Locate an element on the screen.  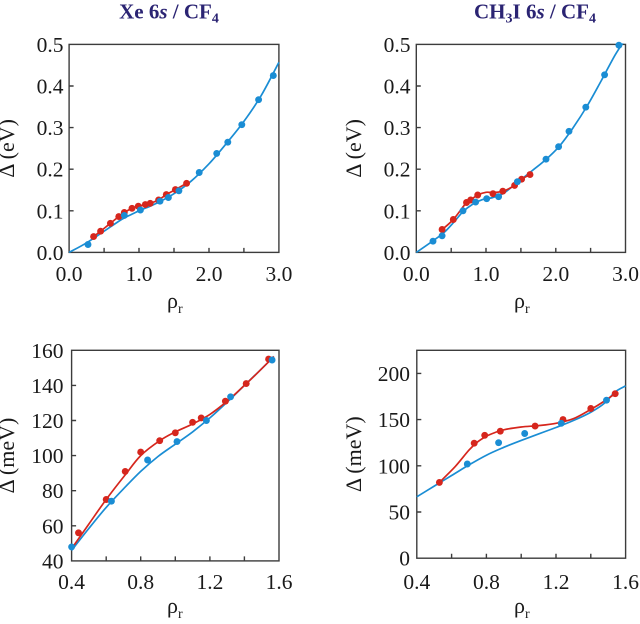
svg-text: CH3I 6s / CF4 is located at coordinates (535, 13).